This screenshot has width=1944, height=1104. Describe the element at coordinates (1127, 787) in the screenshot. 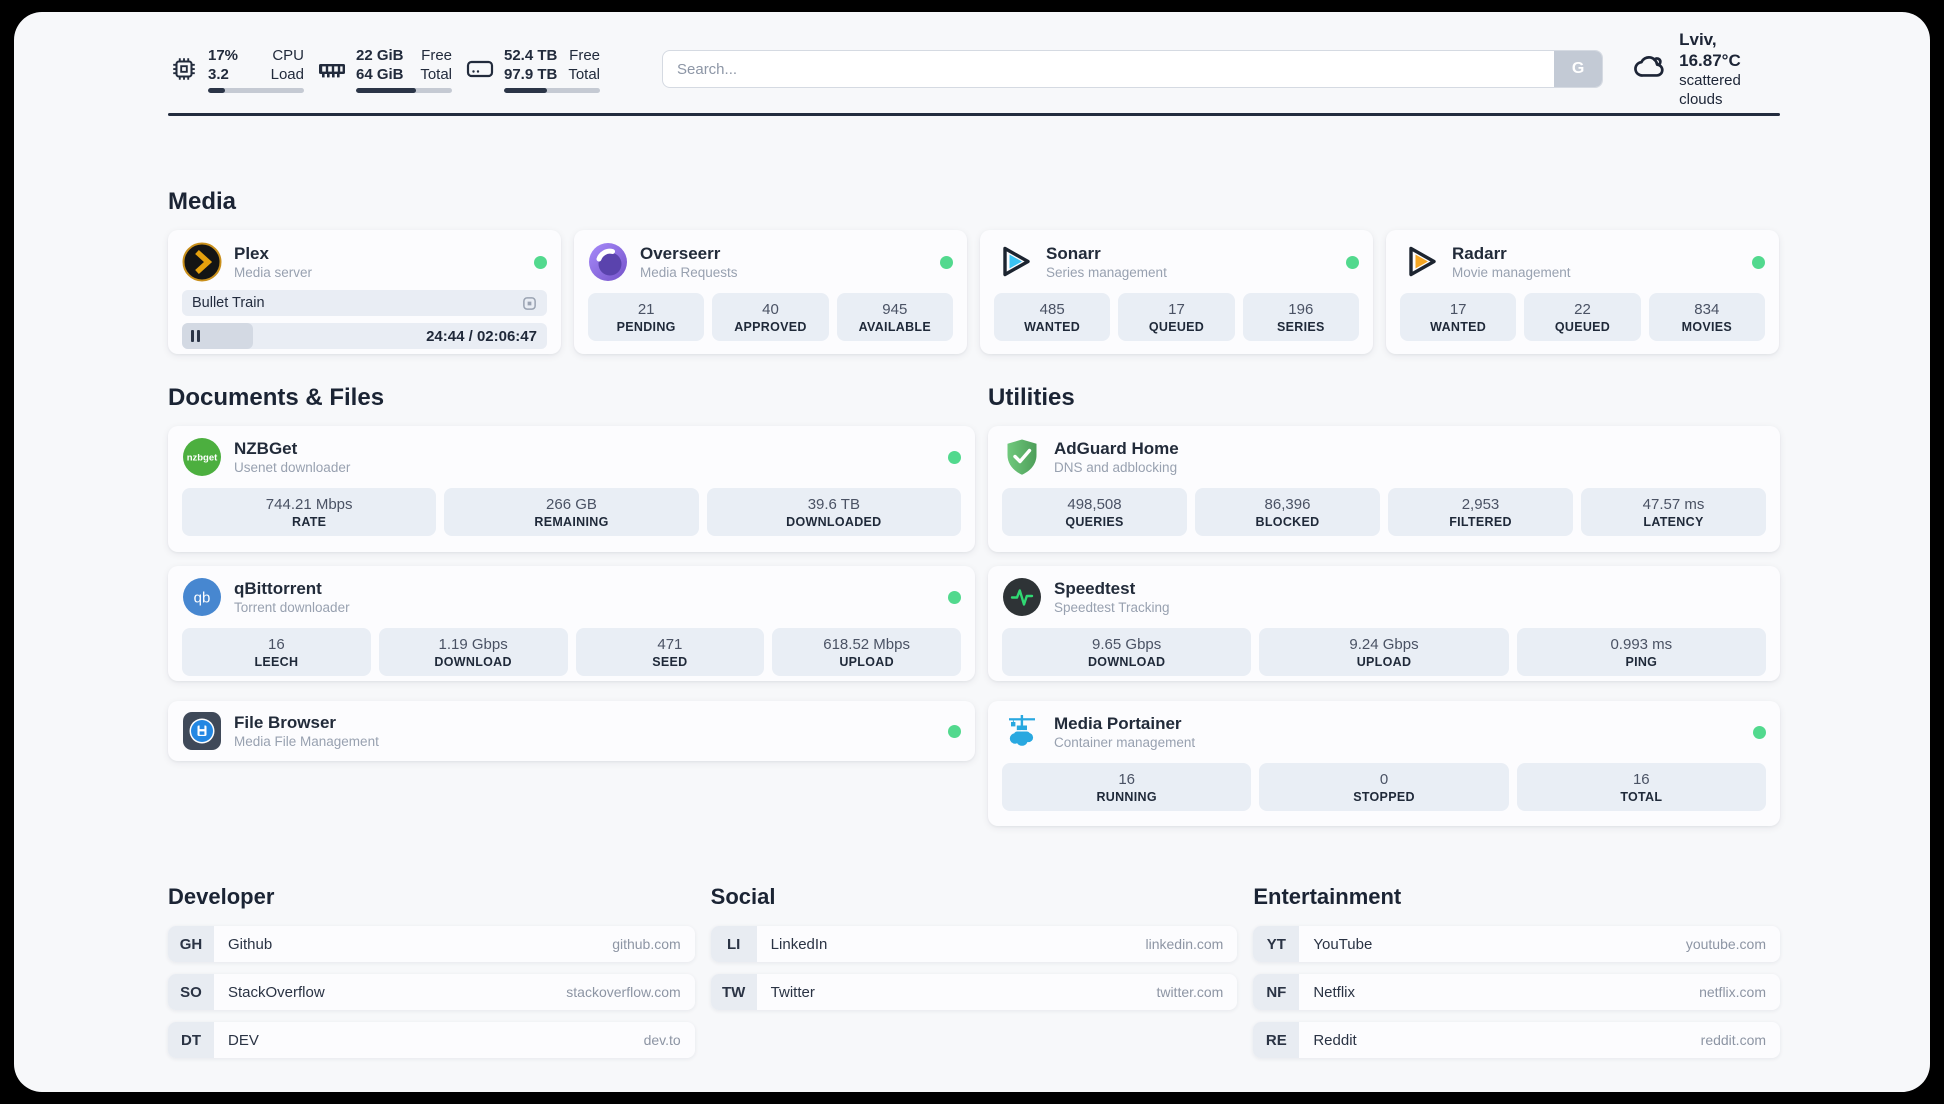

I see `stat-running: 16 RUNNING` at that location.